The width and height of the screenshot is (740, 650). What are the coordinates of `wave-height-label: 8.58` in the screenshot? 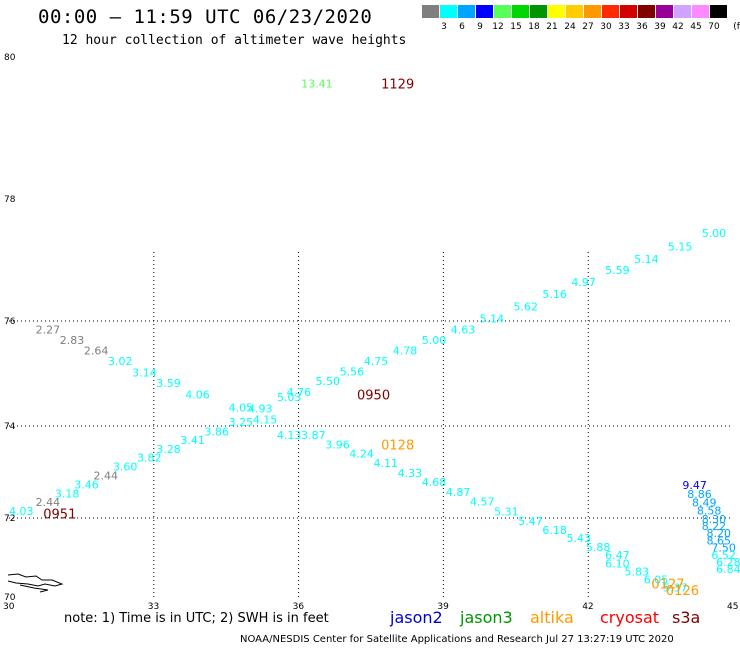 It's located at (709, 511).